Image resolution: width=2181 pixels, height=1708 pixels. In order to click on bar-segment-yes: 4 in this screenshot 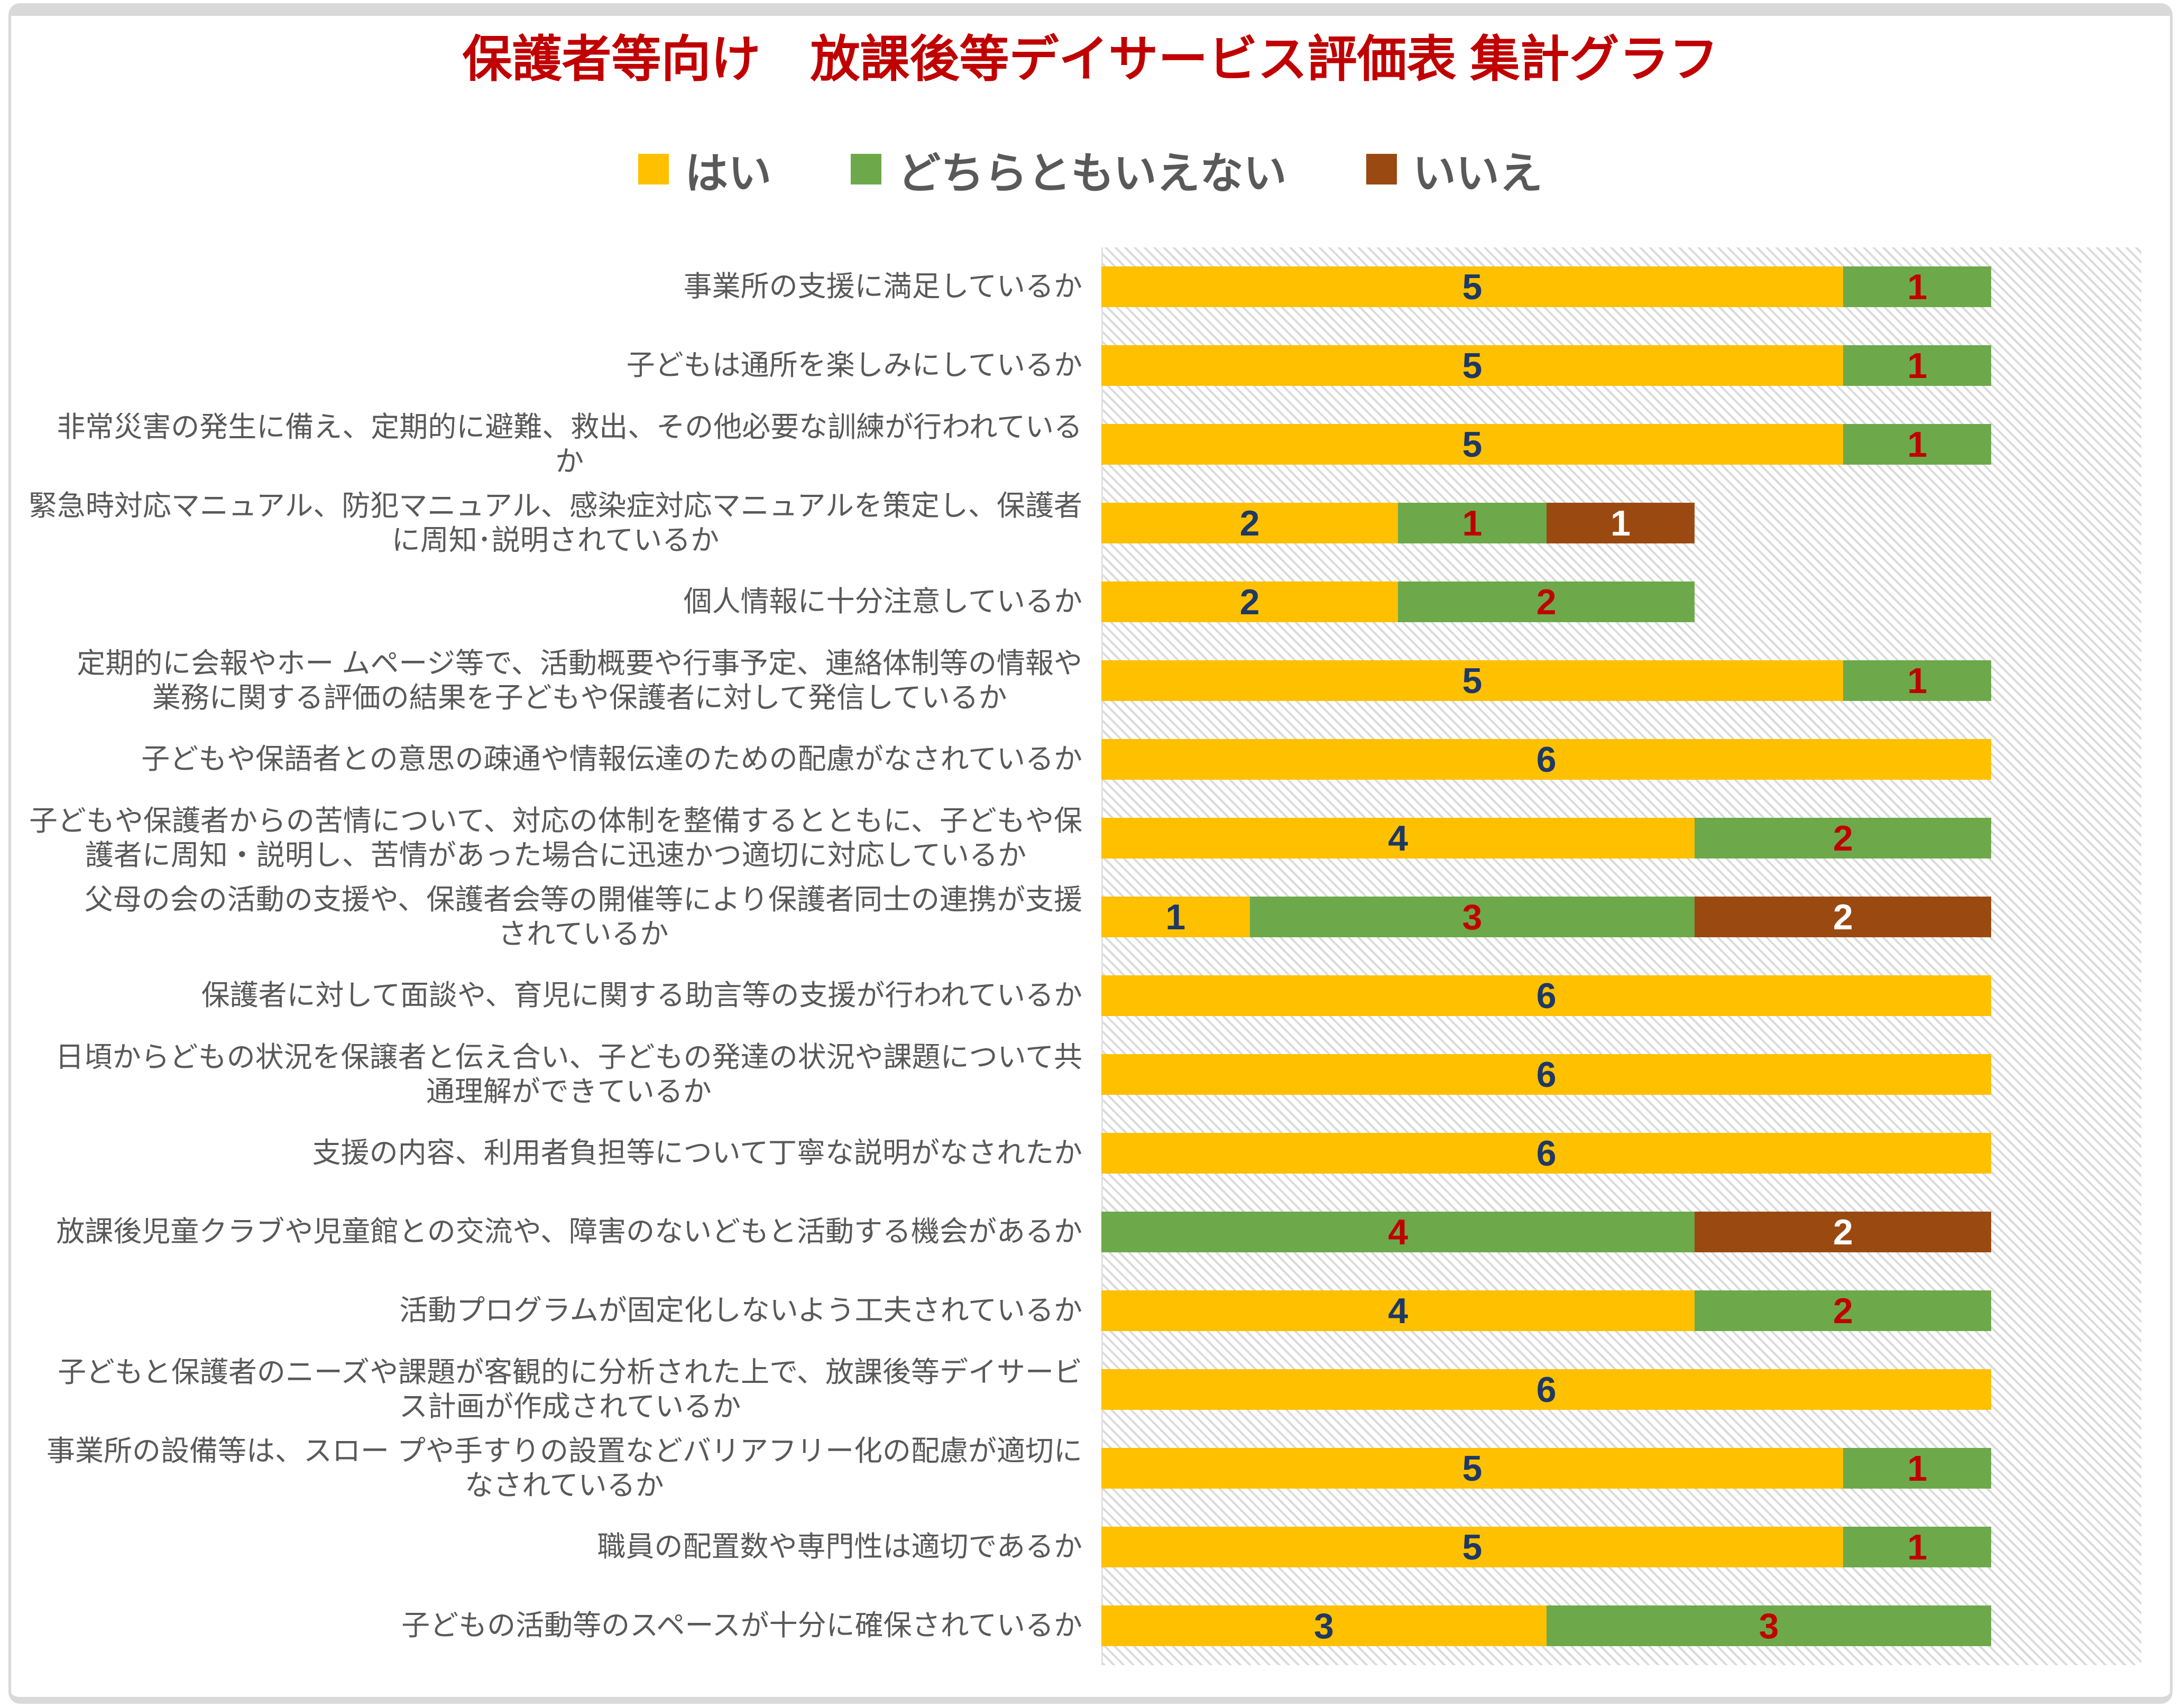, I will do `click(1398, 1310)`.